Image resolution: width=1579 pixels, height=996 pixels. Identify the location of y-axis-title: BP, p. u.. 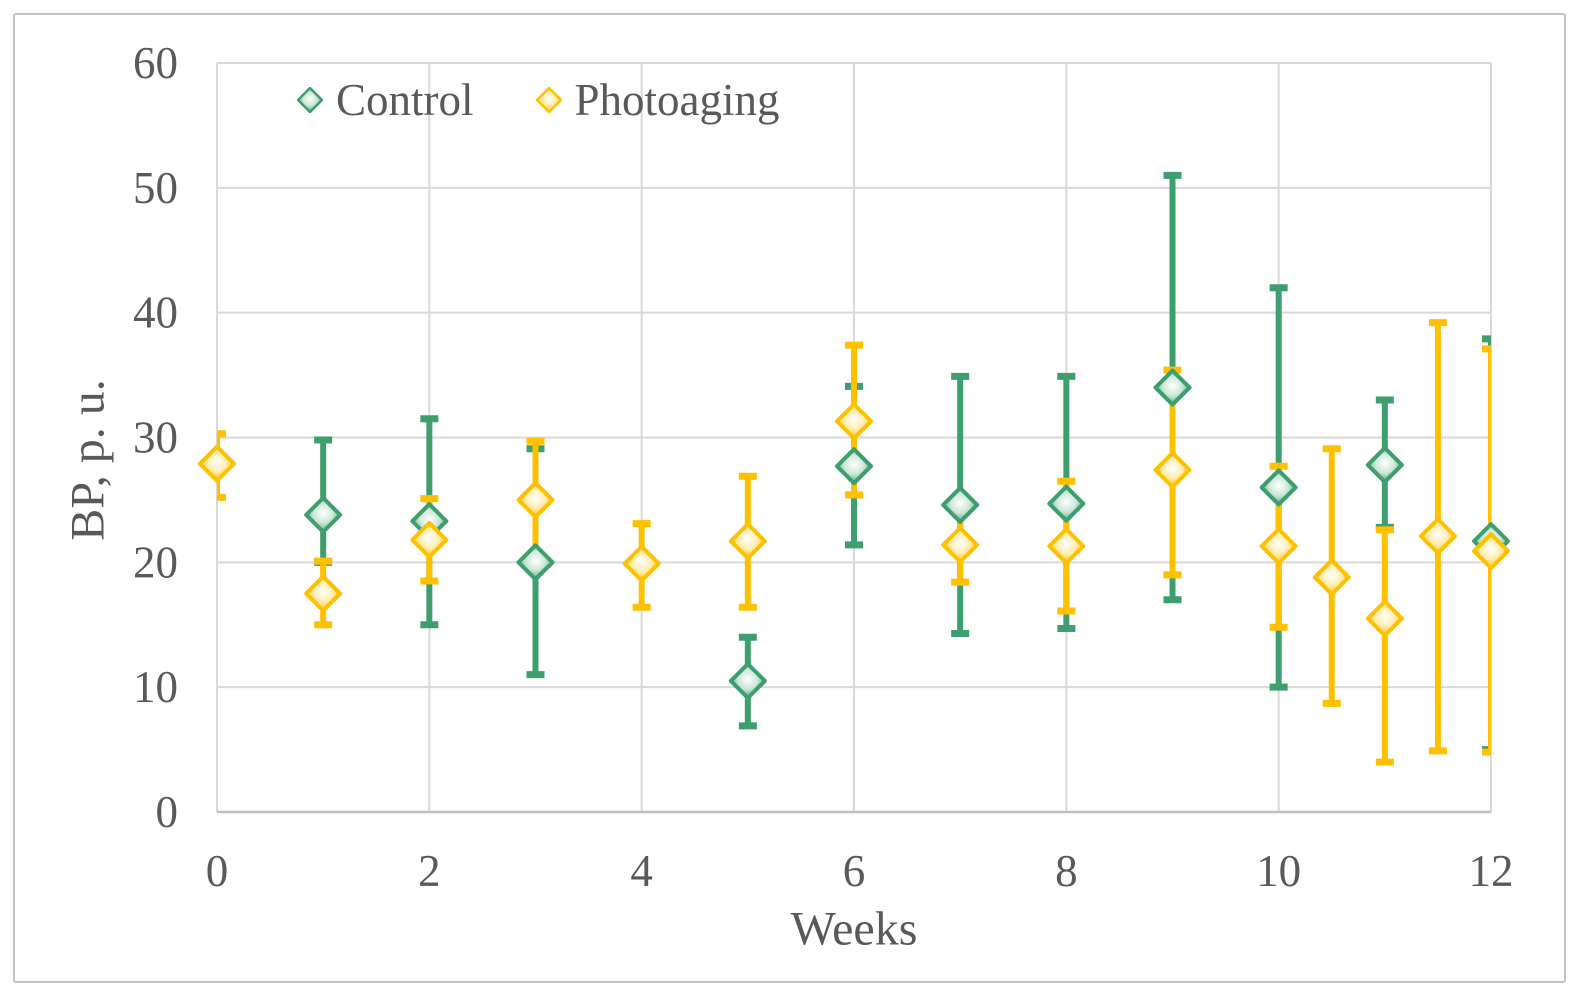
(88, 460).